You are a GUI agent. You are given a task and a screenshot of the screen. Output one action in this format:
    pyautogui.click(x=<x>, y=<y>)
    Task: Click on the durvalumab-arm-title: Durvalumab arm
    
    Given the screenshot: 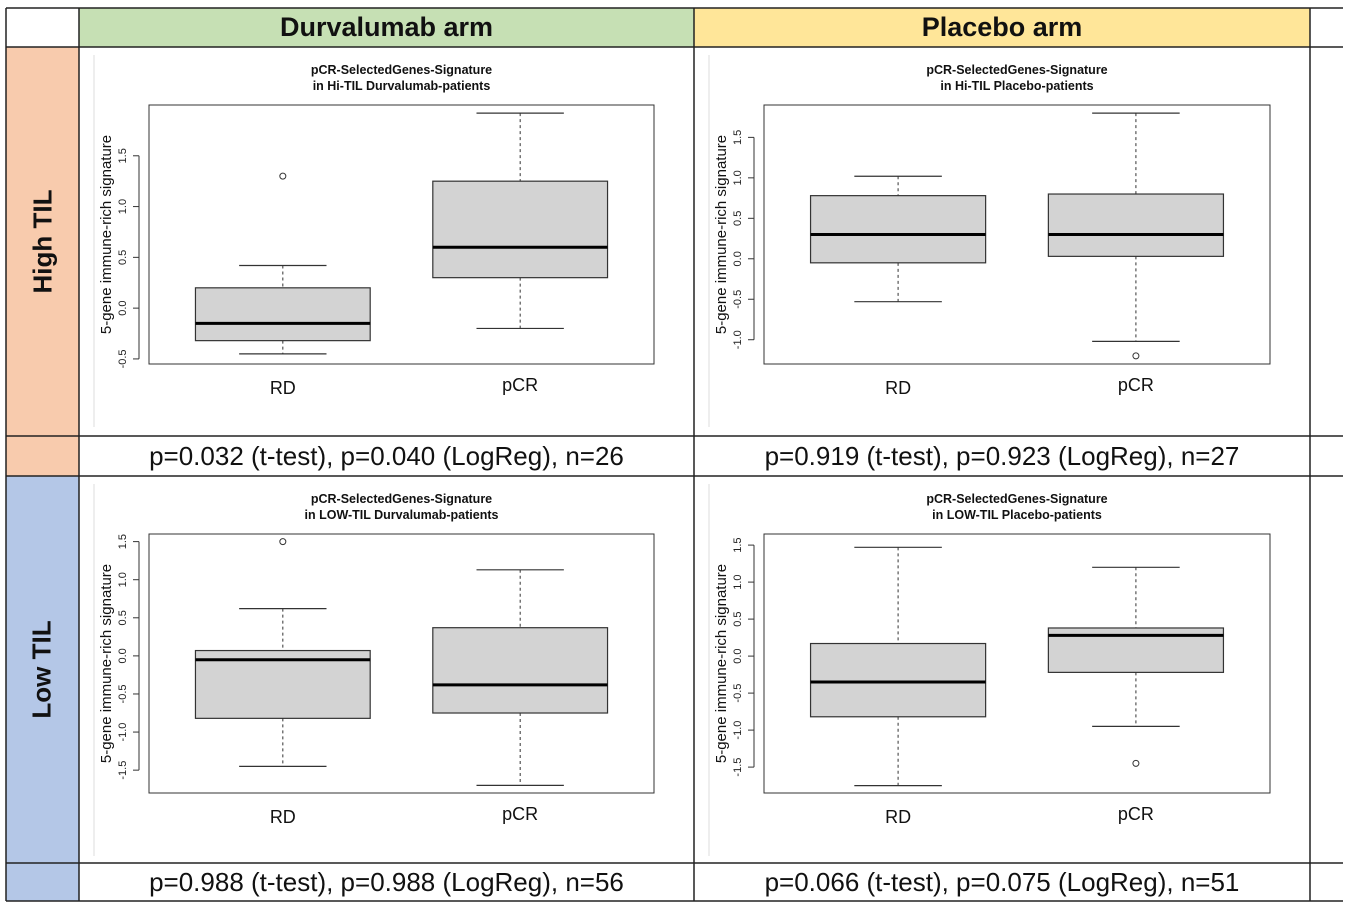 What is the action you would take?
    pyautogui.click(x=386, y=27)
    